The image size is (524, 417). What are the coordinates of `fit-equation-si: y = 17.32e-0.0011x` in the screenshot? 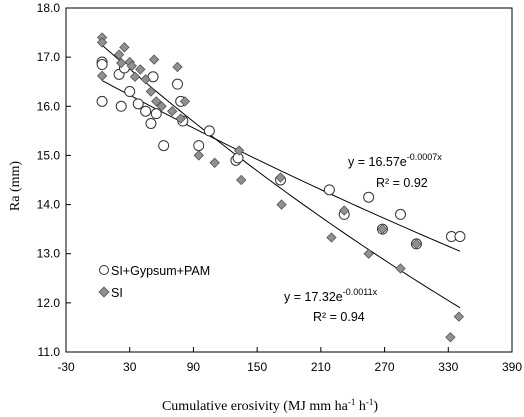 It's located at (331, 295).